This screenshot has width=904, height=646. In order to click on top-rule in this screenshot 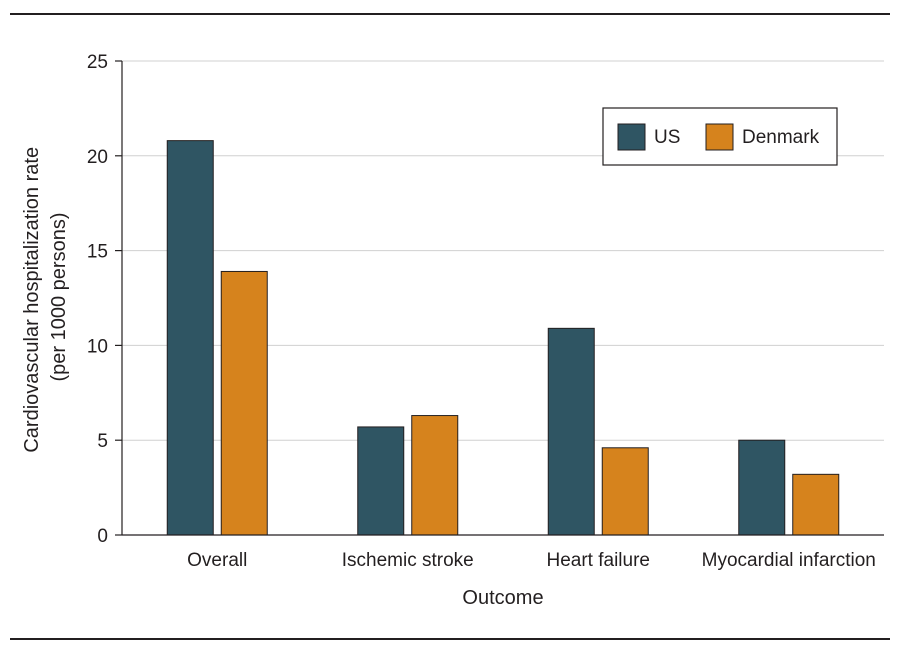, I will do `click(450, 14)`.